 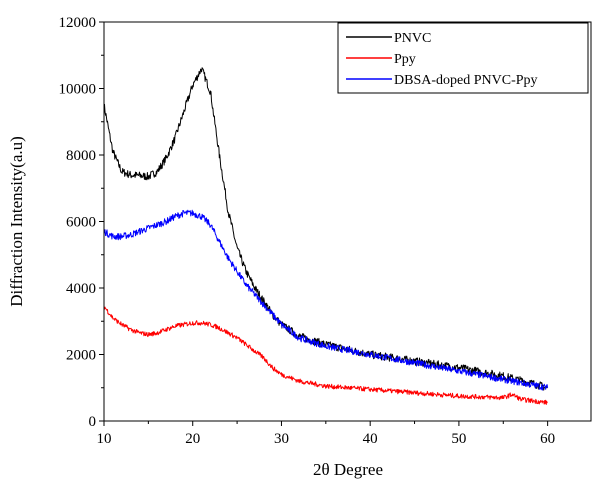 What do you see at coordinates (78, 90) in the screenshot?
I see `y-tick-label: 10000` at bounding box center [78, 90].